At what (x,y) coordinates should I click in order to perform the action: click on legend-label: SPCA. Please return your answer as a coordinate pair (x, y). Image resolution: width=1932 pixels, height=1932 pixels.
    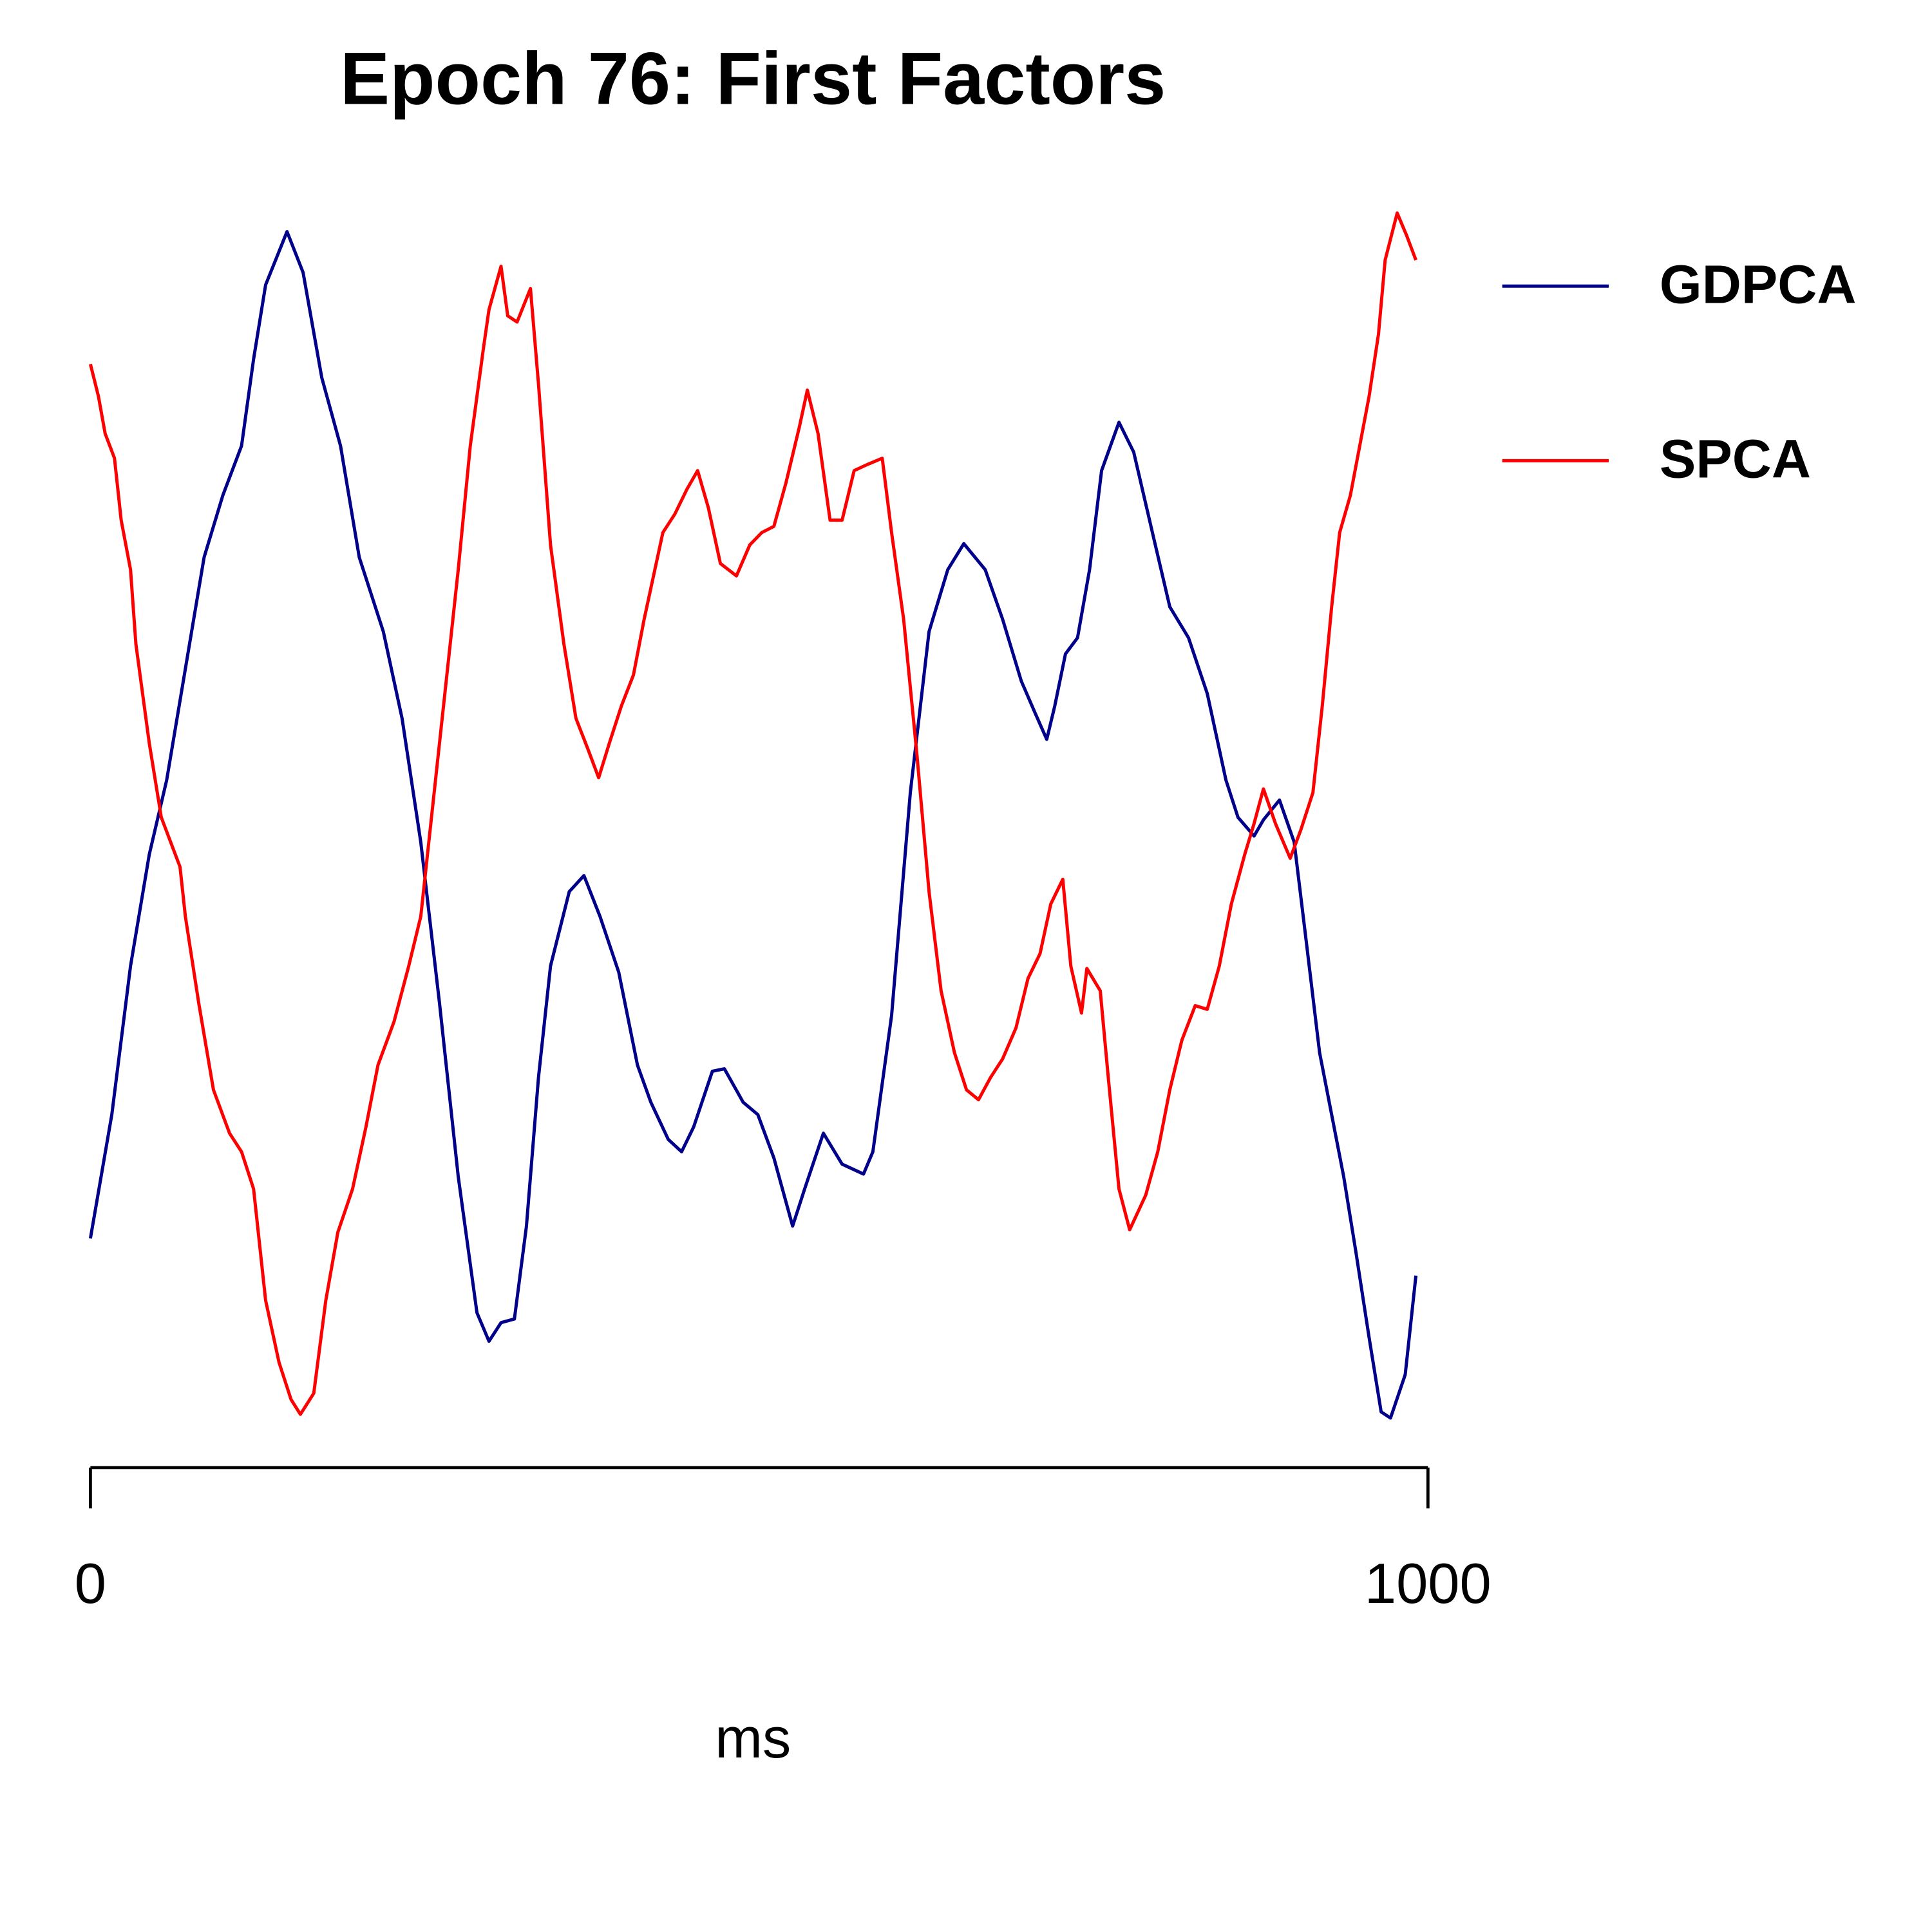
    Looking at the image, I should click on (1735, 459).